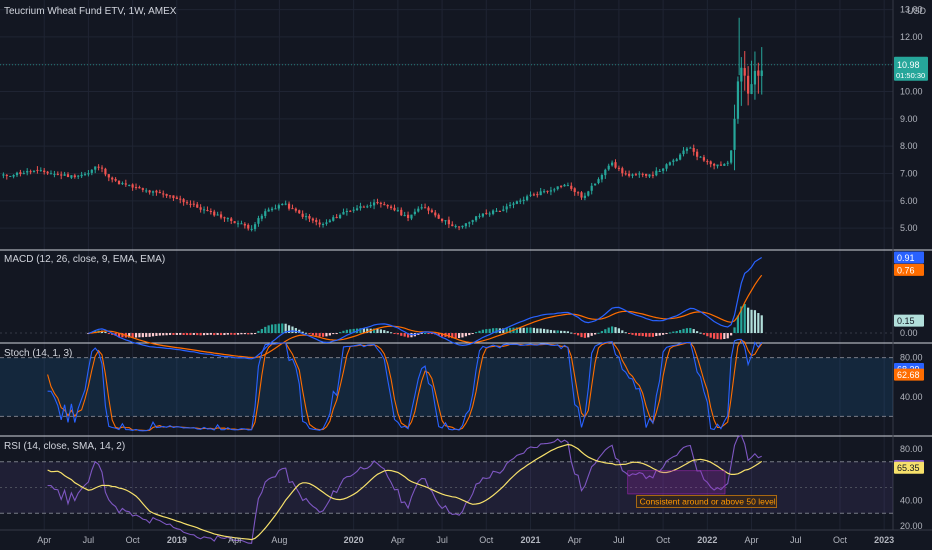  What do you see at coordinates (909, 146) in the screenshot?
I see `price-tick-label: 8.00` at bounding box center [909, 146].